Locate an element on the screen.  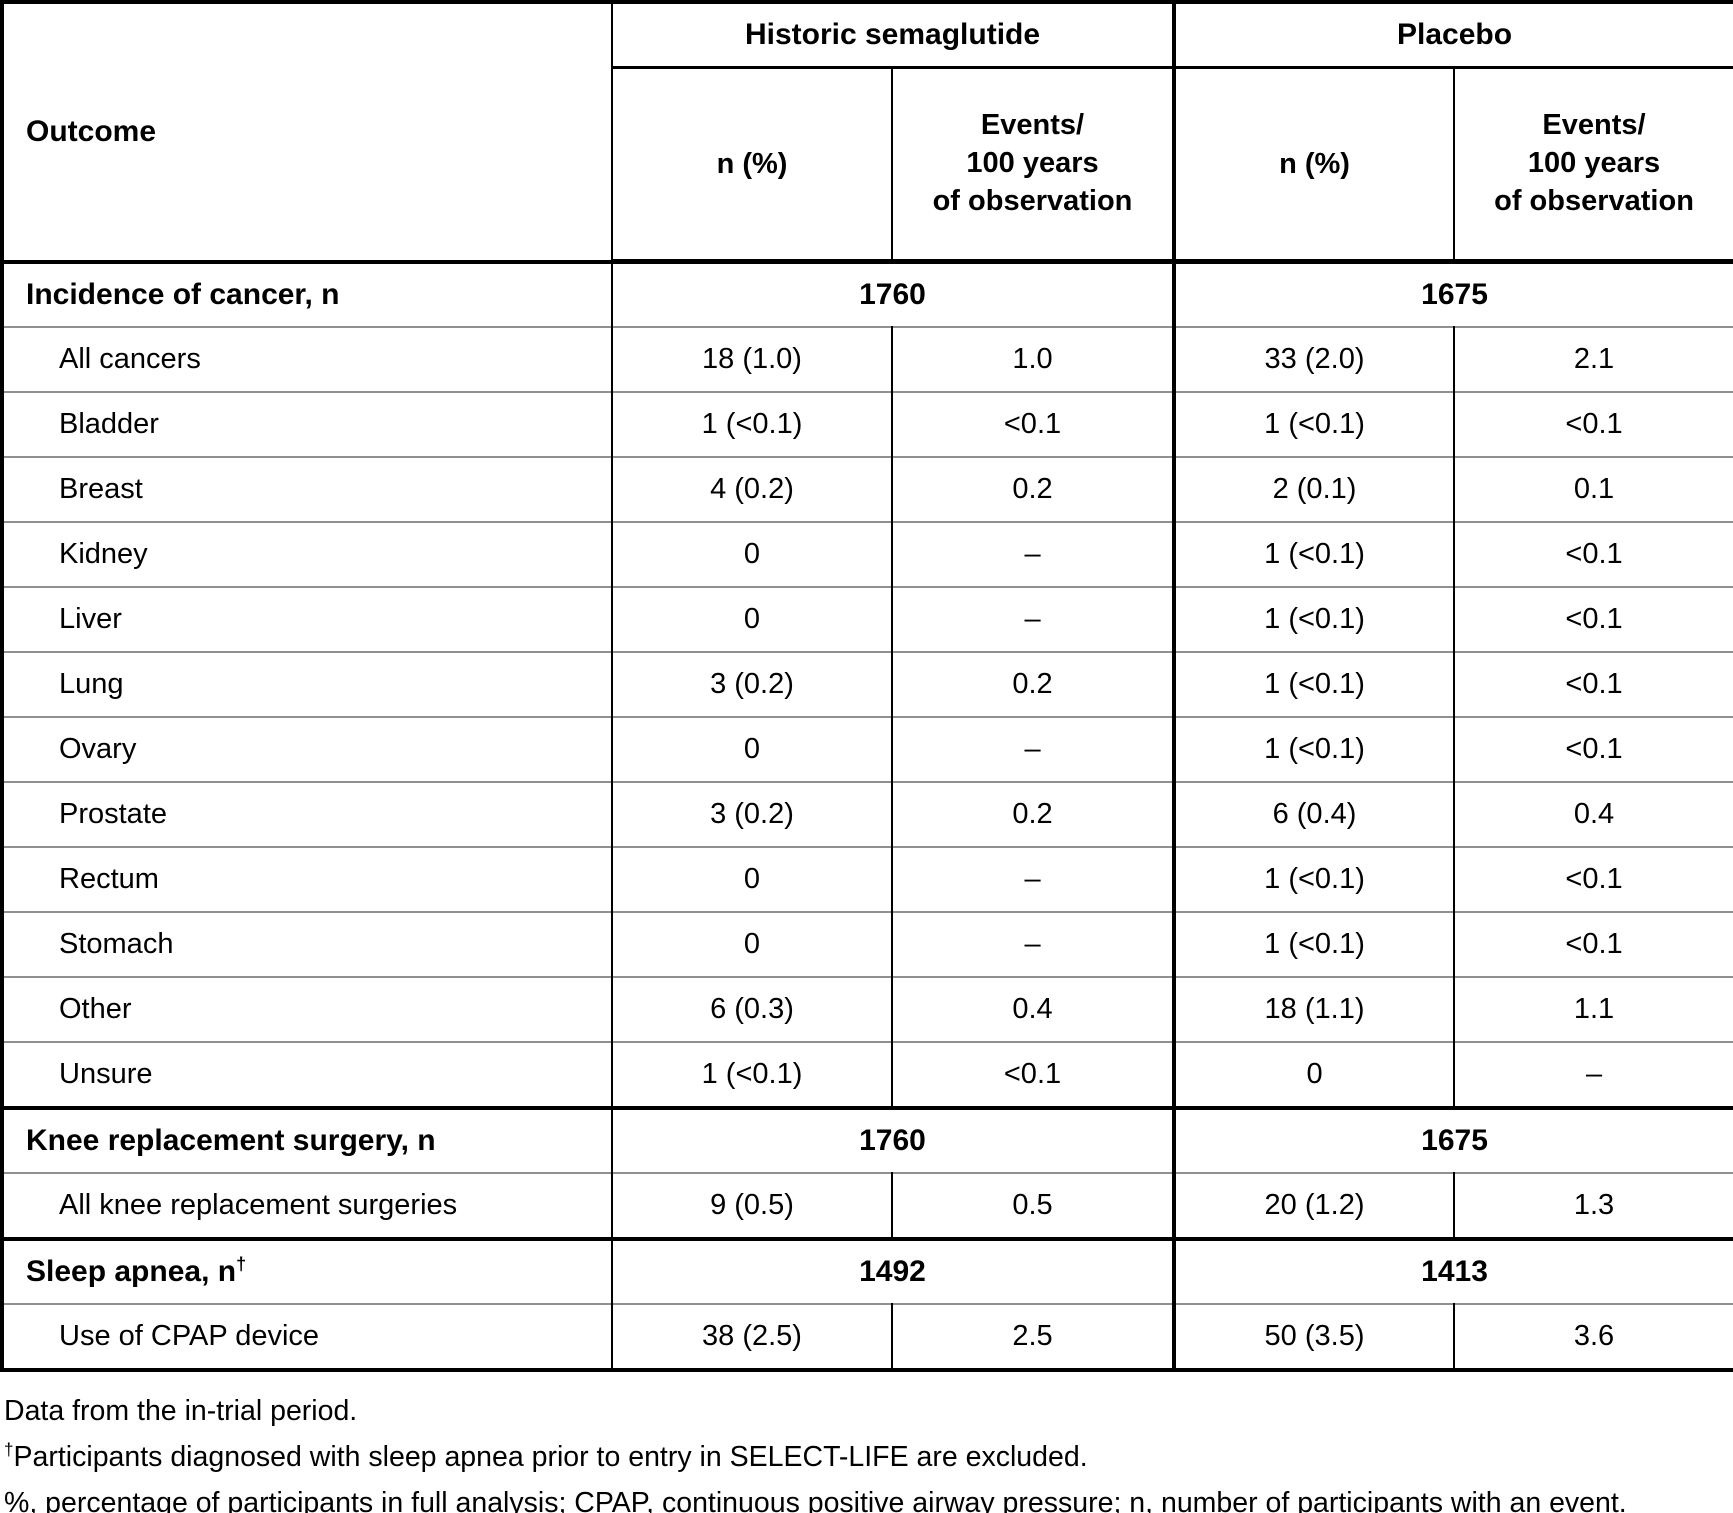
sema-total: 1492 is located at coordinates (894, 1270).